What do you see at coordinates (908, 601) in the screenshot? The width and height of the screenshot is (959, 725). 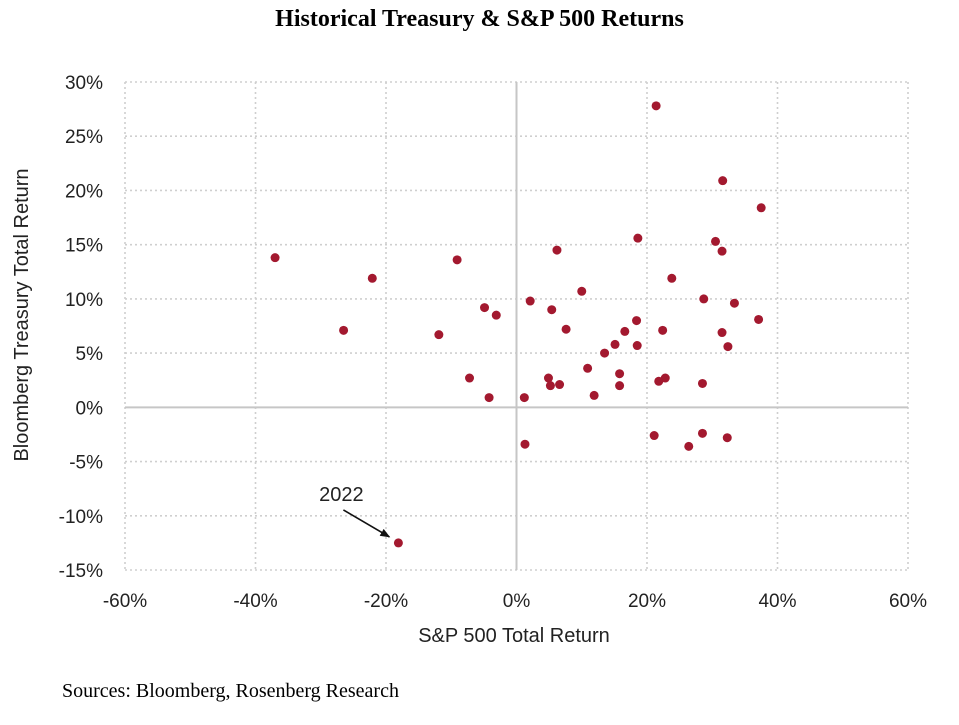 I see `x-tick-label: 60%` at bounding box center [908, 601].